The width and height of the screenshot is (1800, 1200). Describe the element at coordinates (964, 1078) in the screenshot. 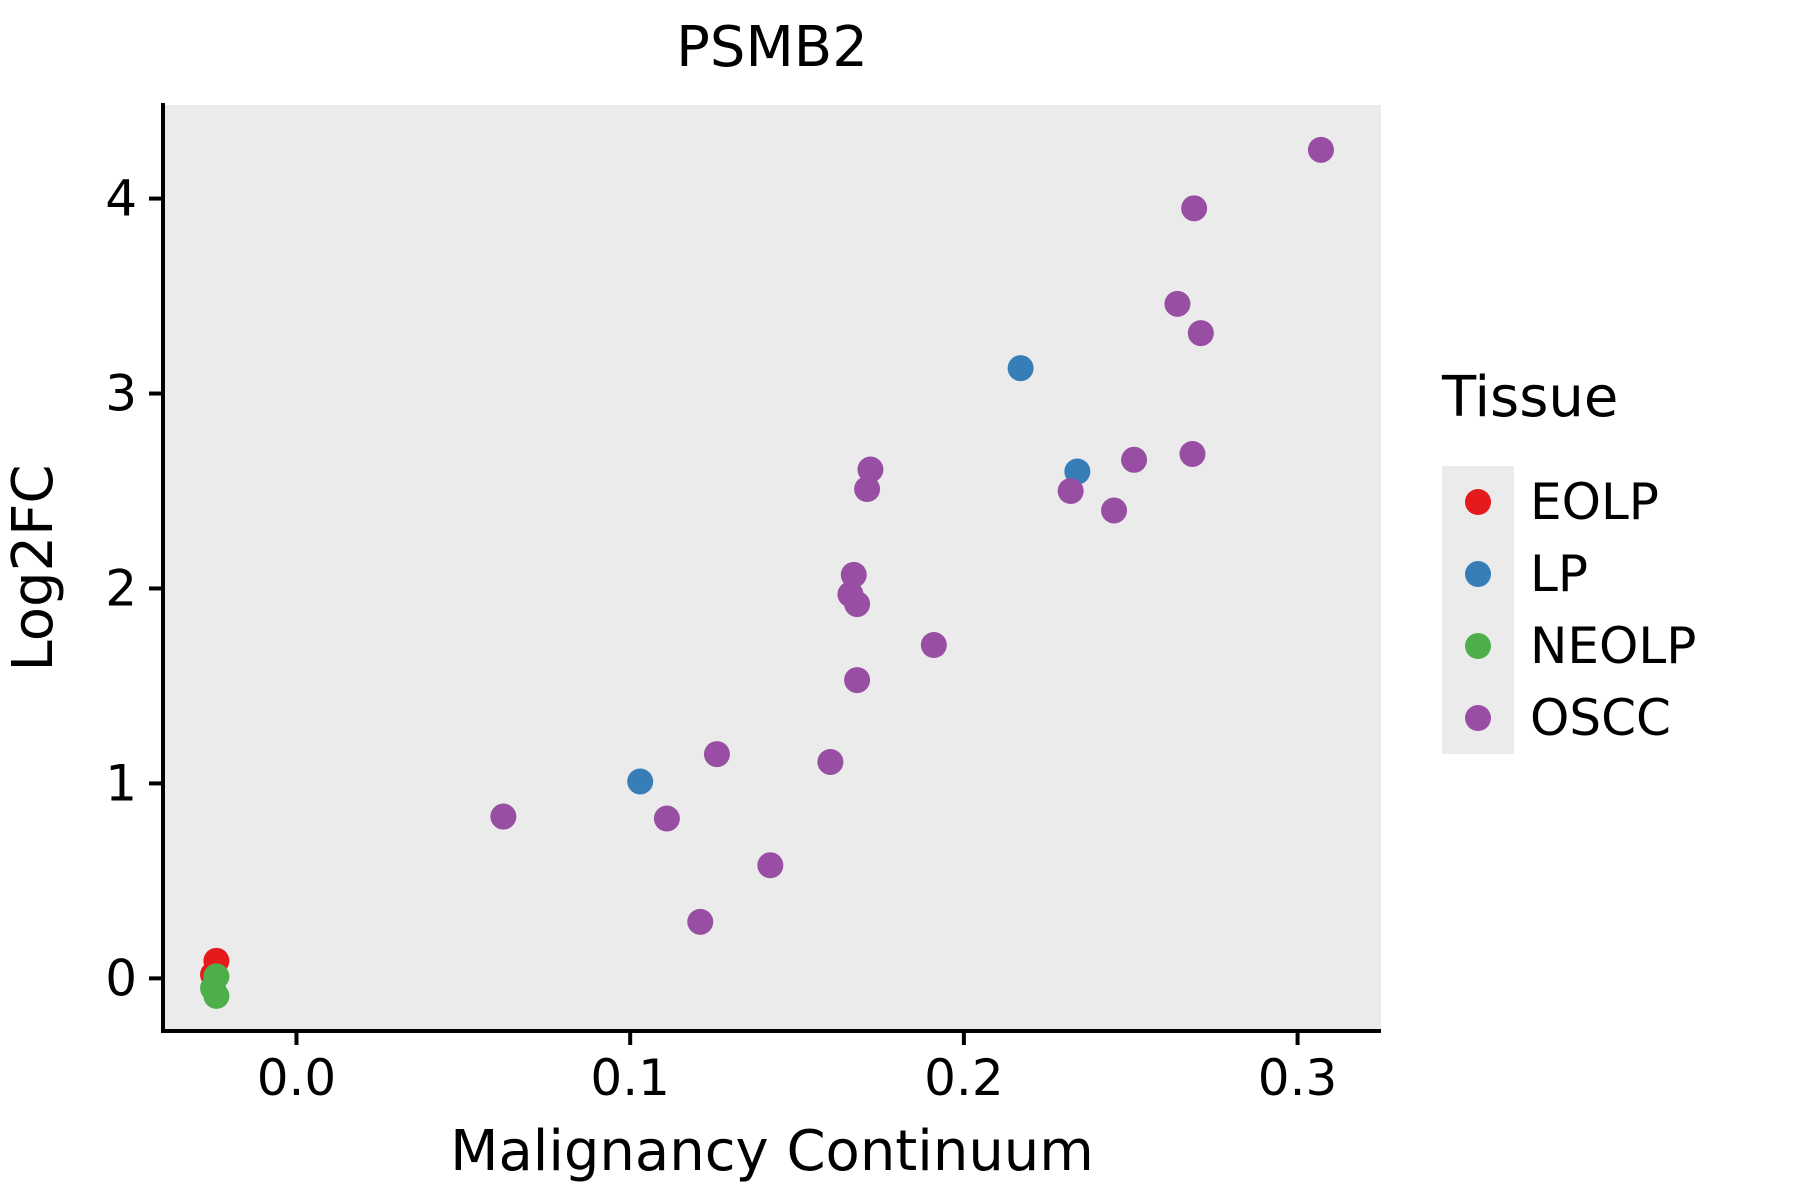

I see `x-tick-label: 0.2` at that location.